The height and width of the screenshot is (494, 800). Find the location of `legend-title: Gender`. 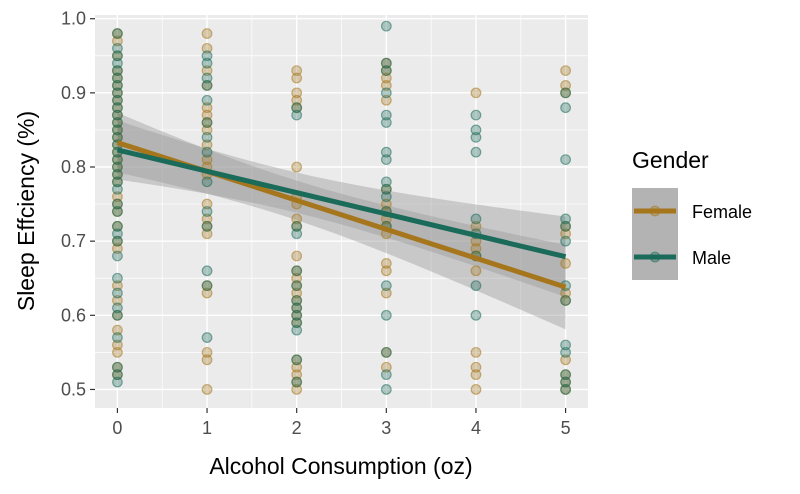

legend-title: Gender is located at coordinates (670, 160).